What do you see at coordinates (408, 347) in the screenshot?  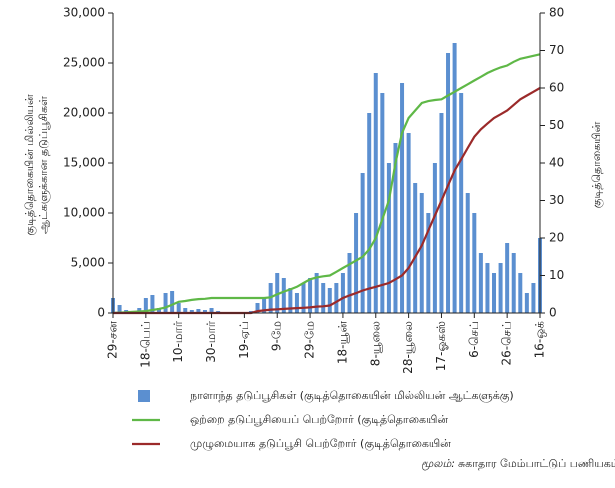 I see `x-tick-label: 28-யூலை` at bounding box center [408, 347].